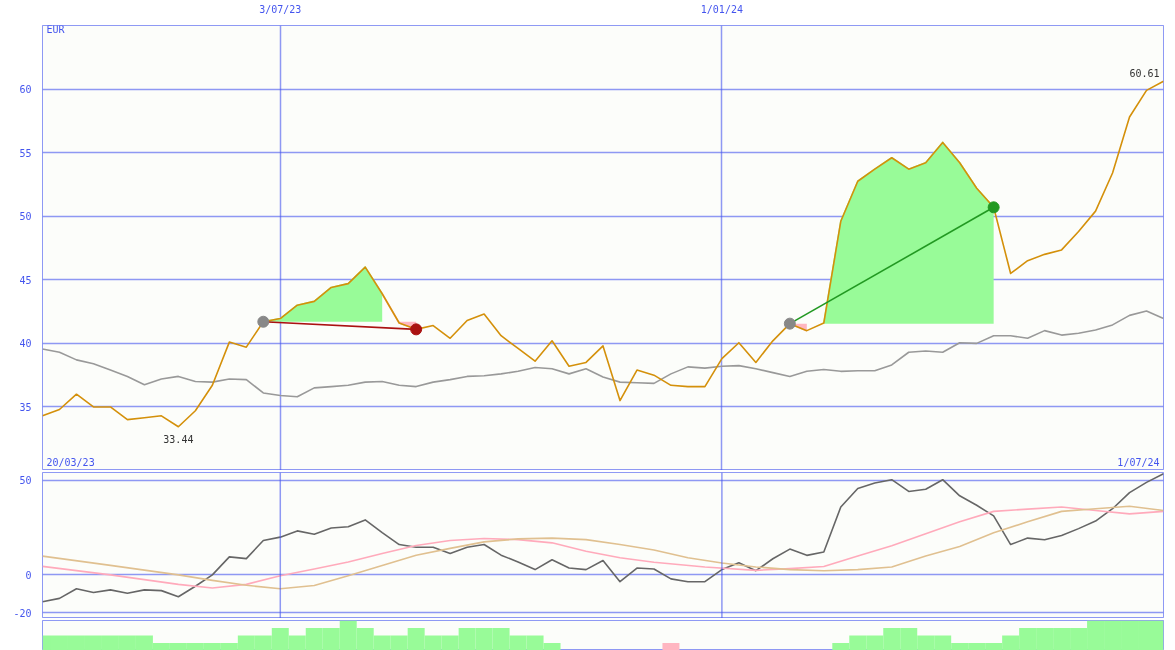  What do you see at coordinates (721, 9) in the screenshot?
I see `x-tick-label: 1/01/24` at bounding box center [721, 9].